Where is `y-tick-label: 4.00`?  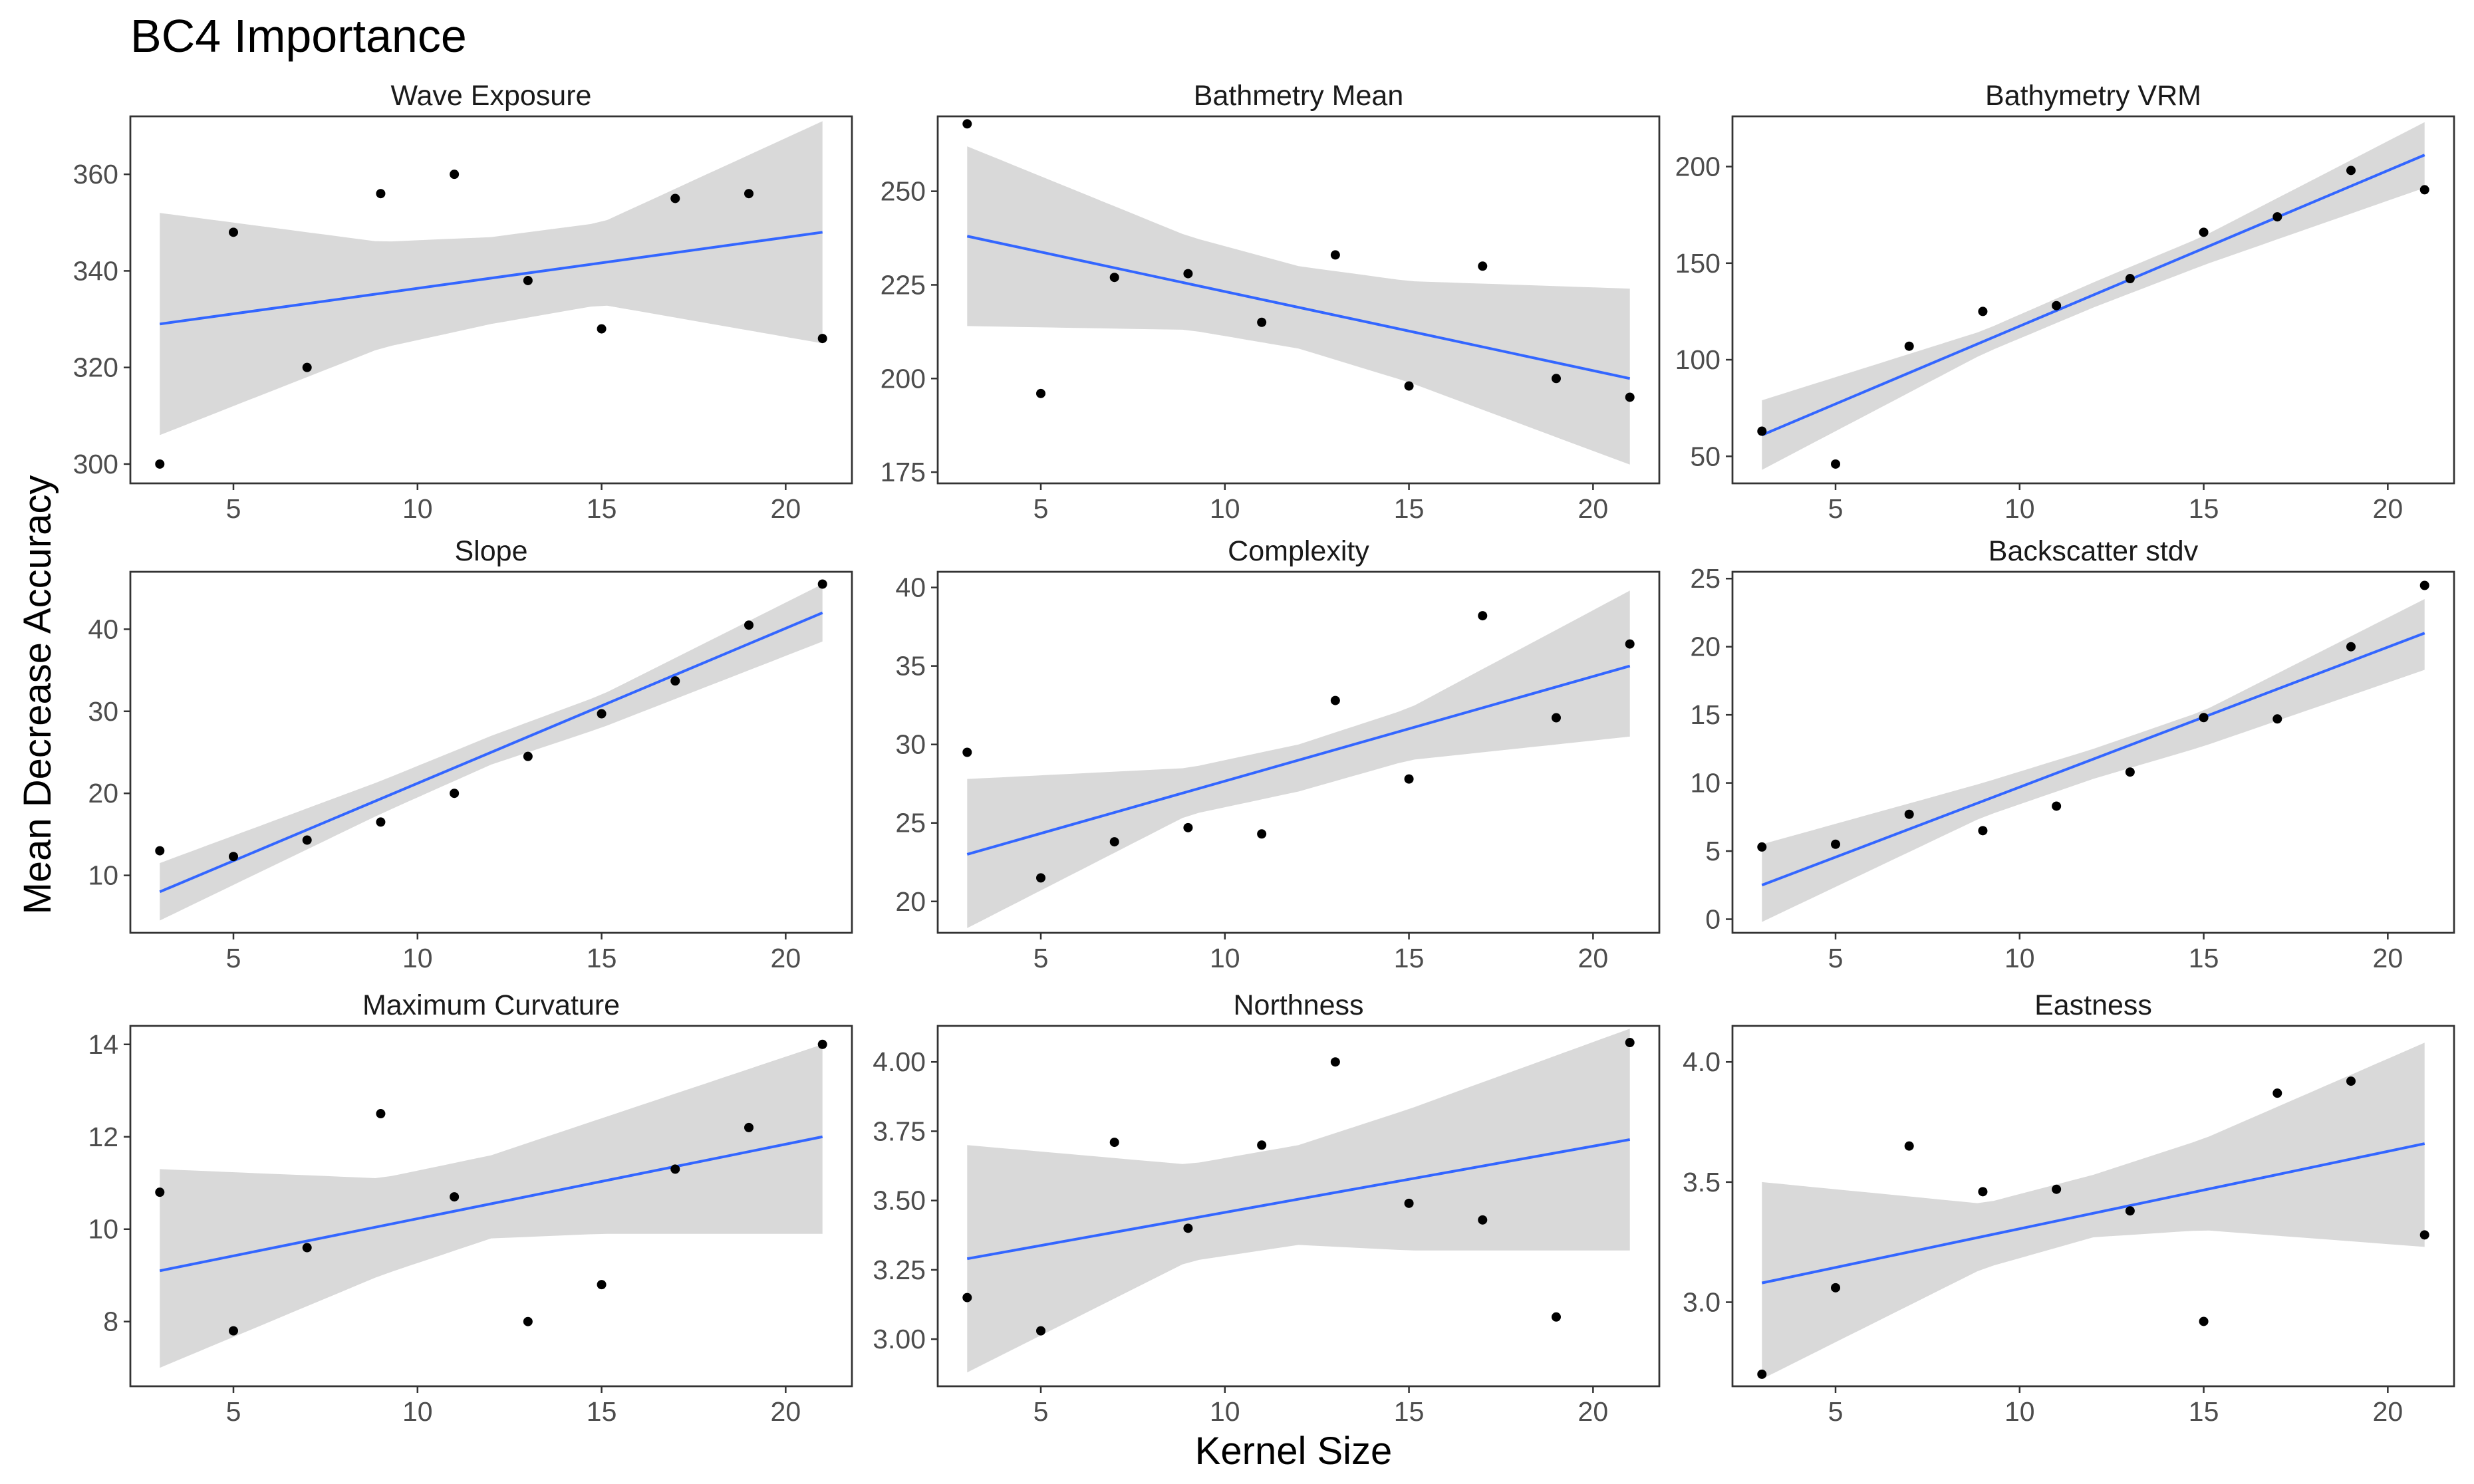 y-tick-label: 4.00 is located at coordinates (899, 1062).